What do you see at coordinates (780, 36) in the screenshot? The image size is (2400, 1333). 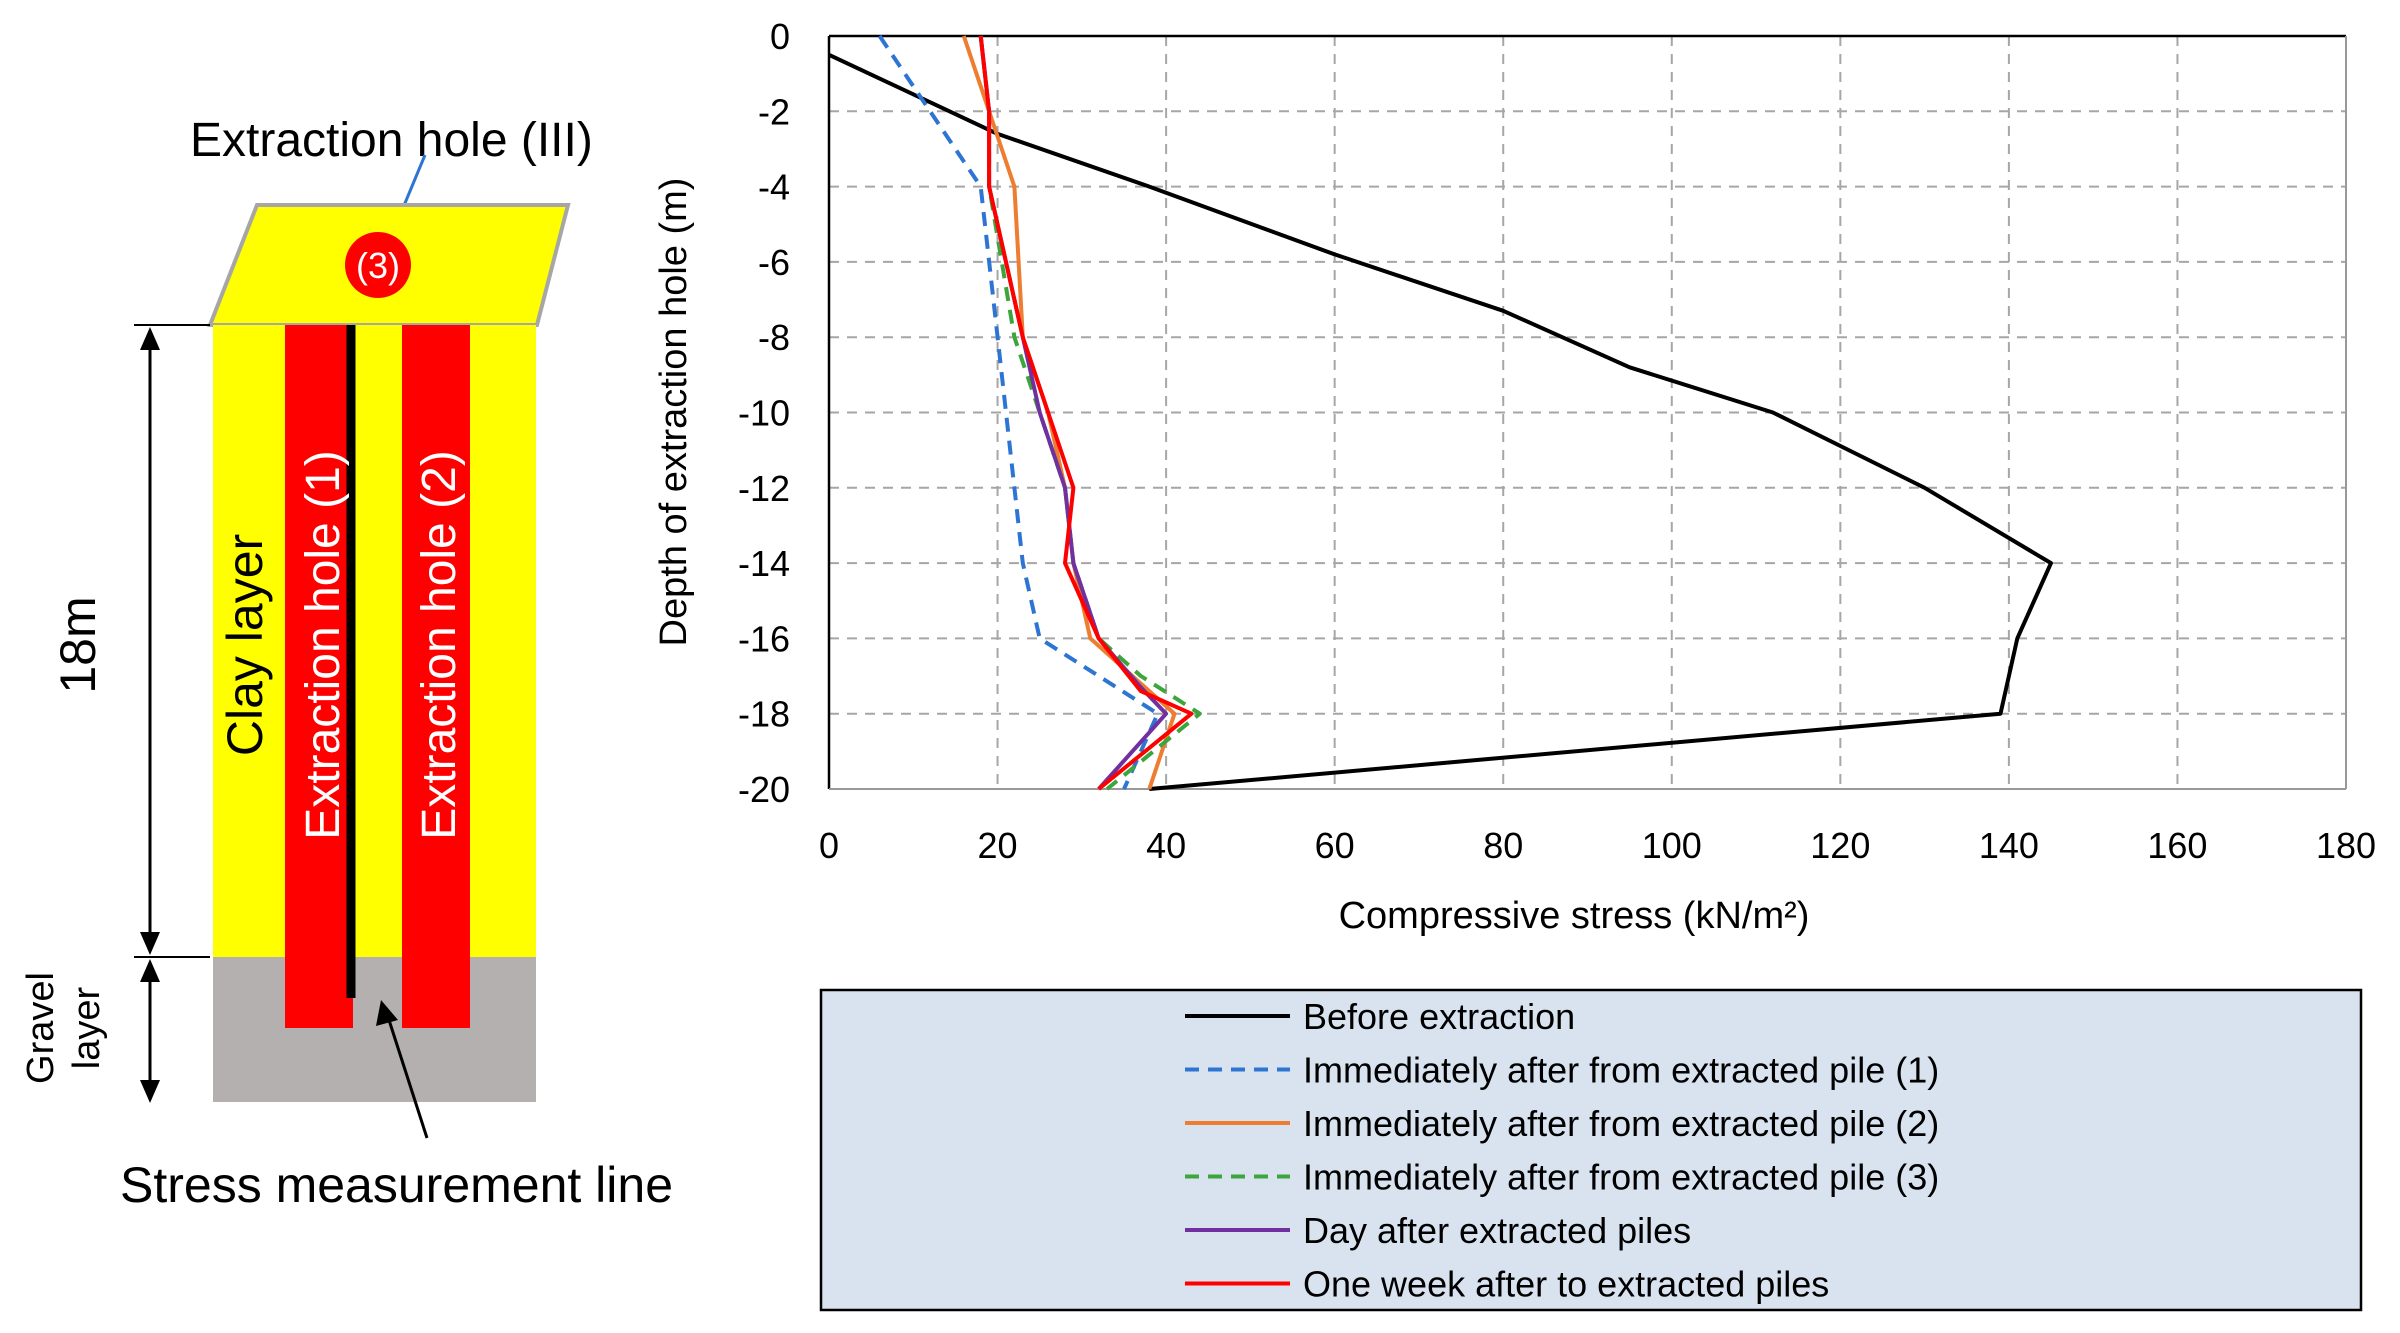 I see `y-tick-label: 0` at bounding box center [780, 36].